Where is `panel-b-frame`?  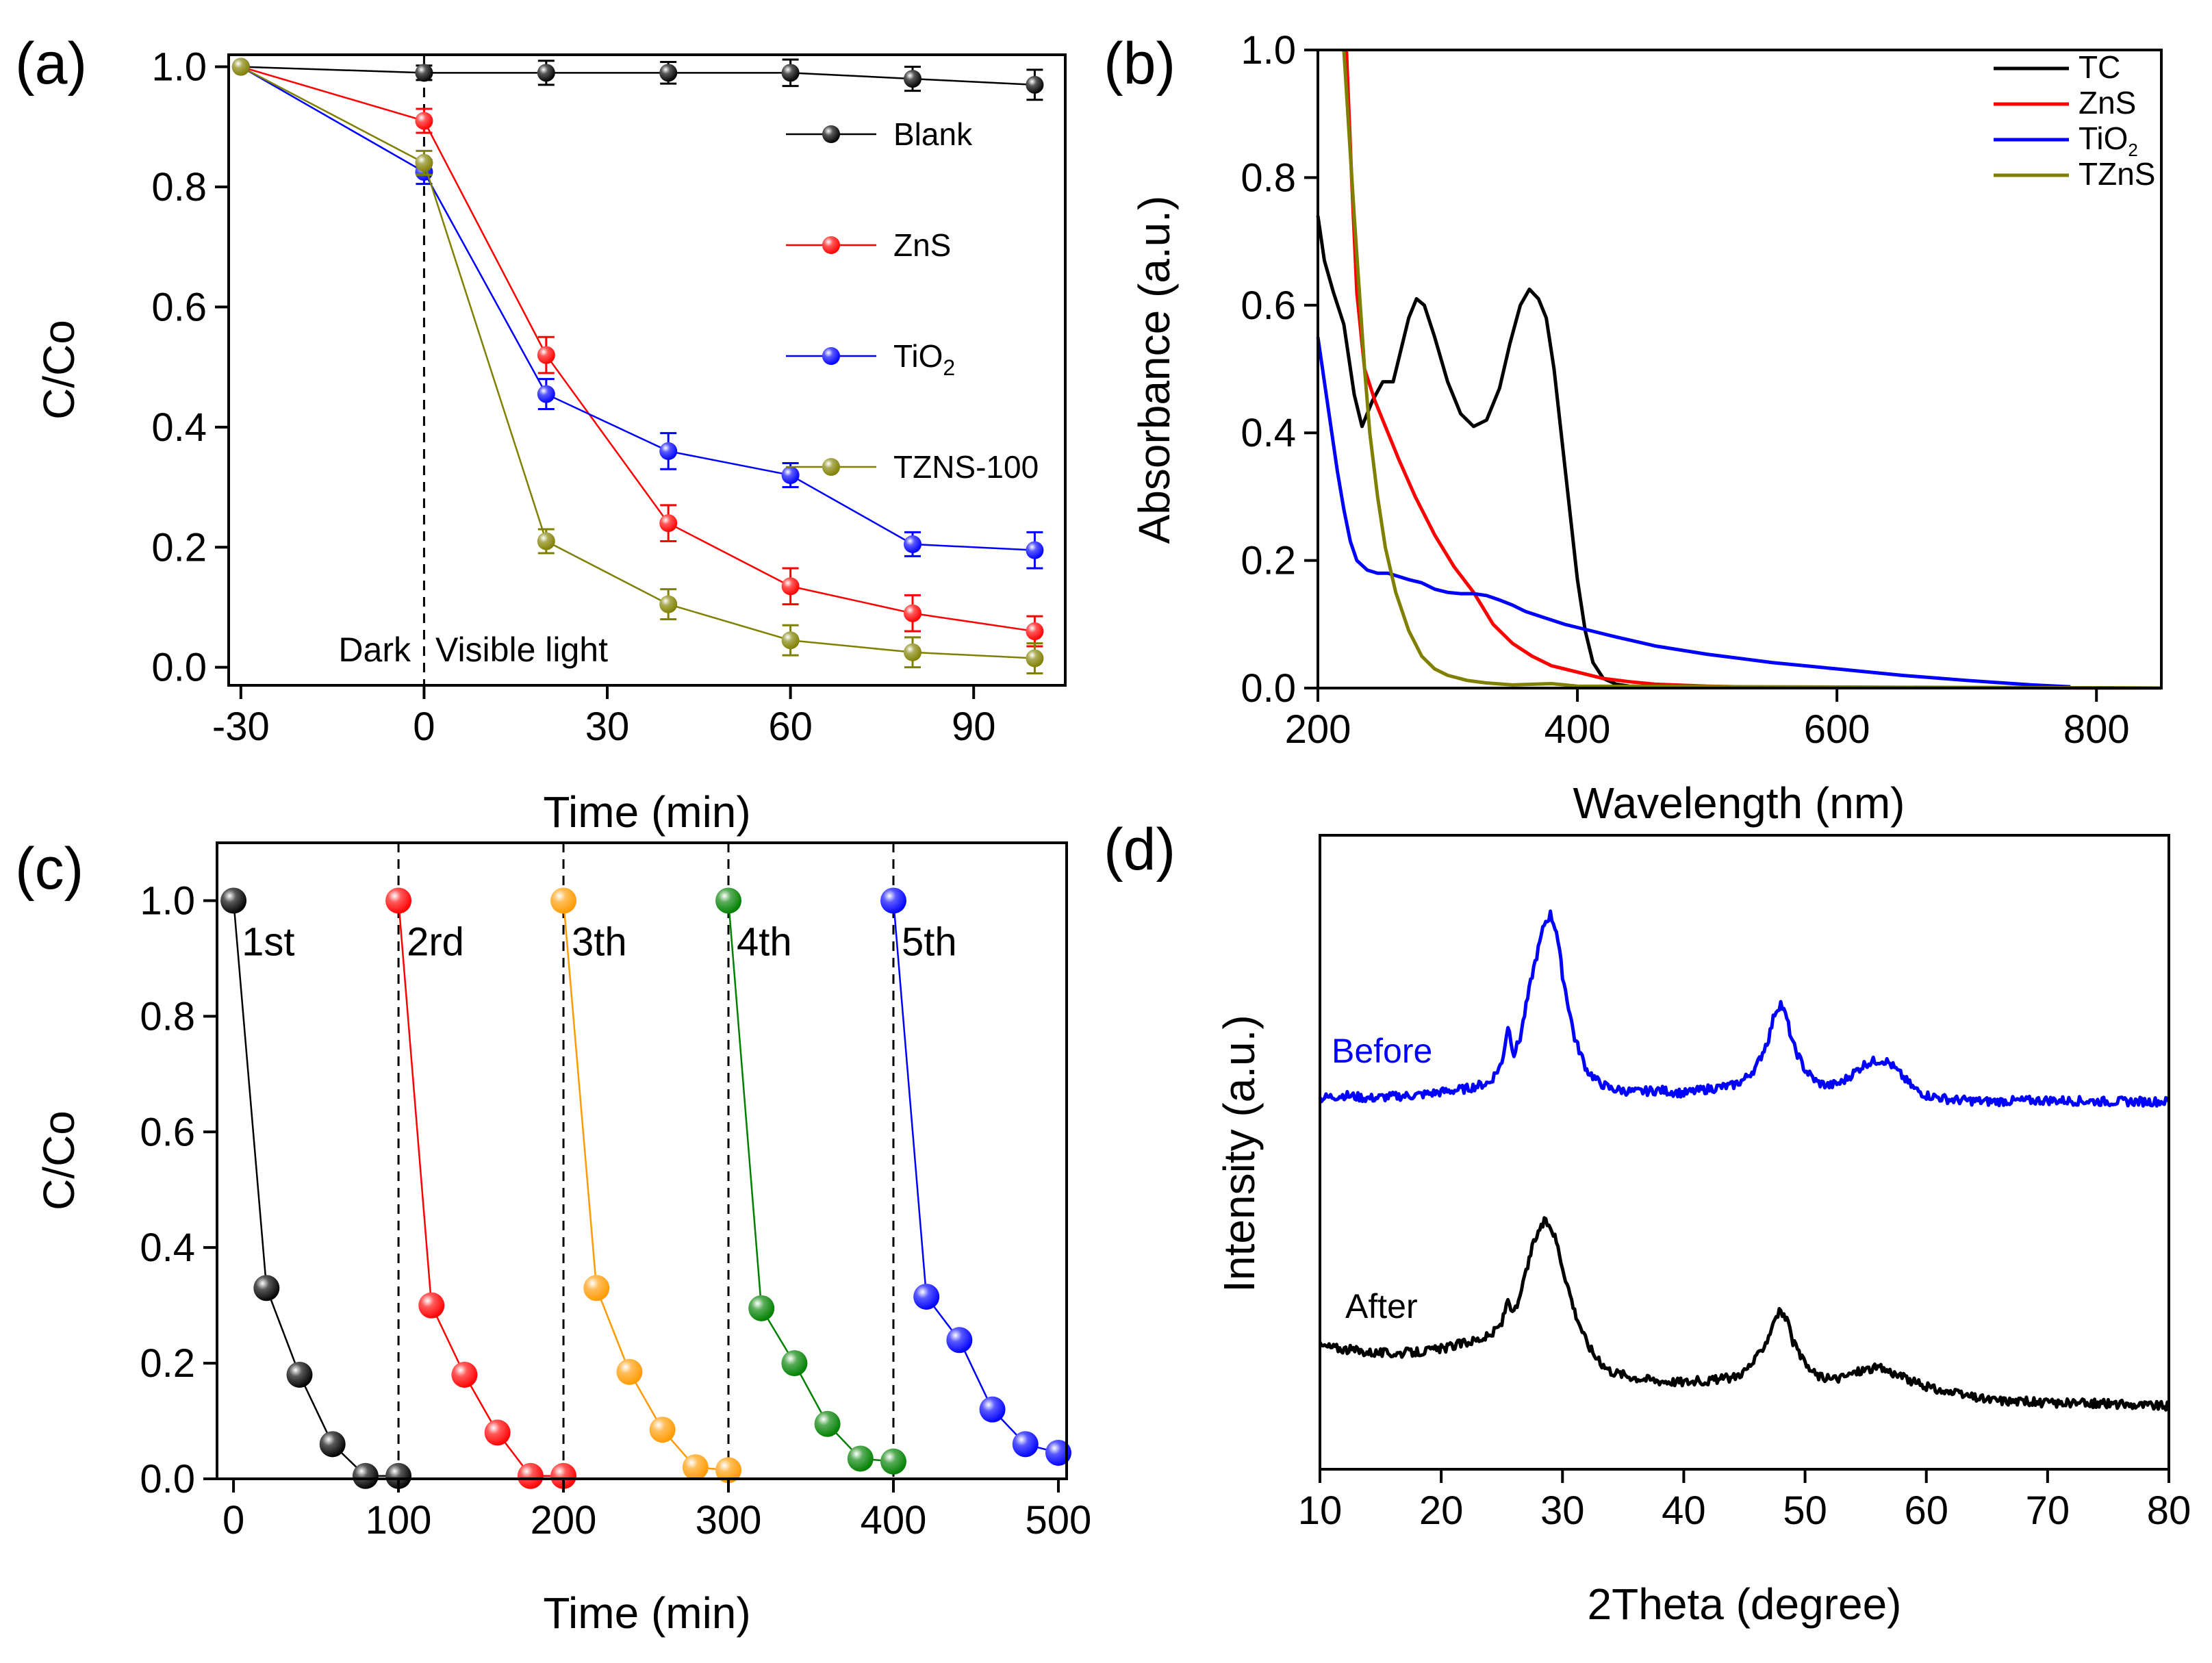 panel-b-frame is located at coordinates (1740, 369).